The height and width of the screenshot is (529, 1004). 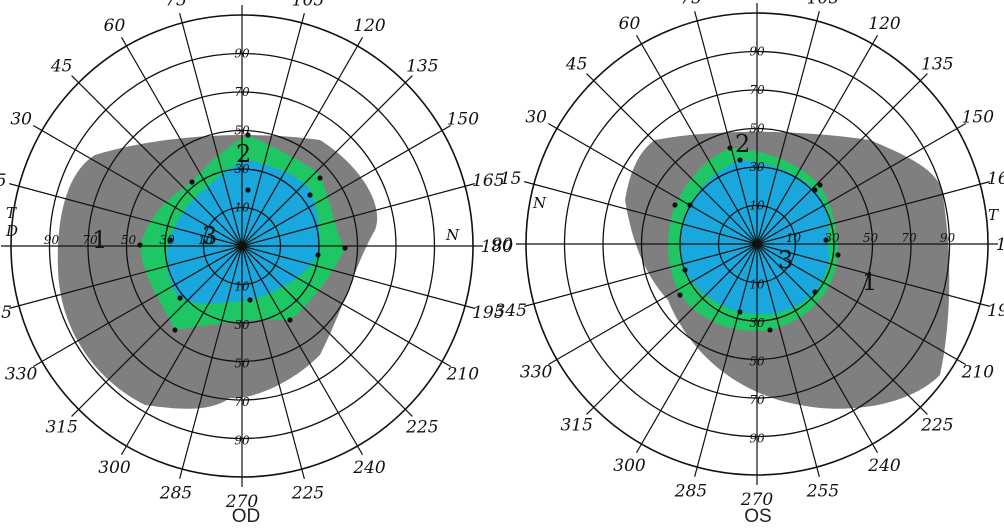 What do you see at coordinates (422, 67) in the screenshot?
I see `od-angle-label: 135` at bounding box center [422, 67].